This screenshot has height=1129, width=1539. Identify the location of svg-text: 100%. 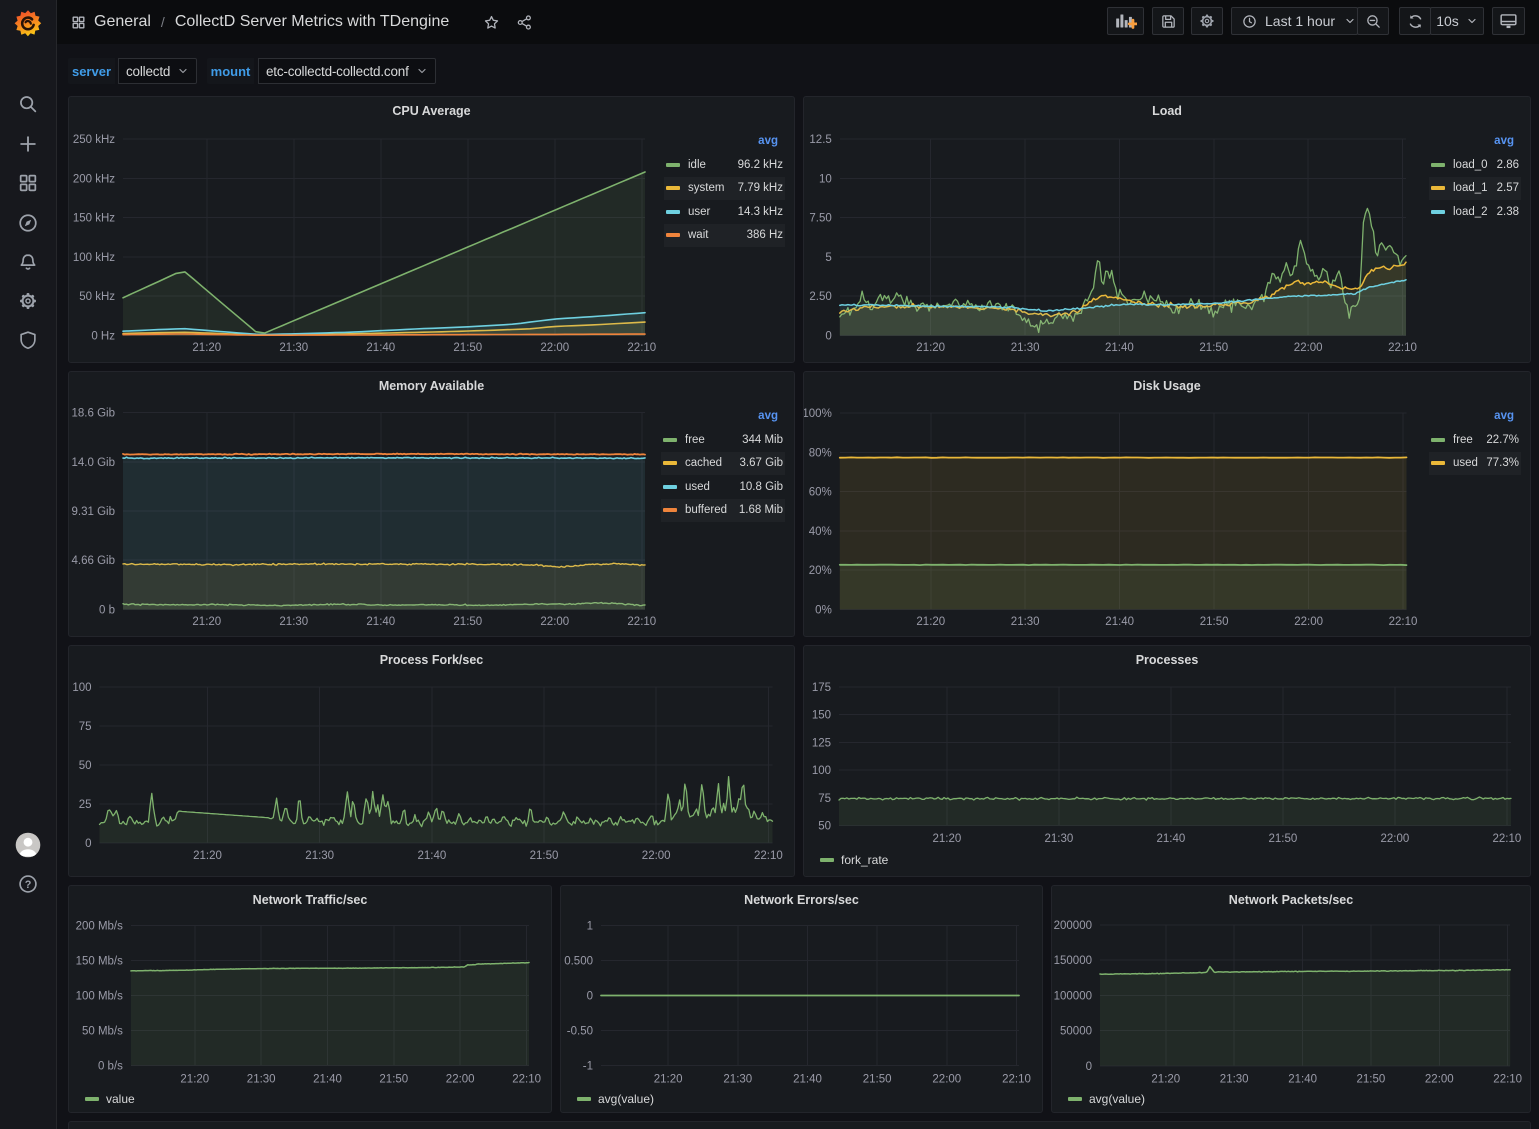
(818, 414).